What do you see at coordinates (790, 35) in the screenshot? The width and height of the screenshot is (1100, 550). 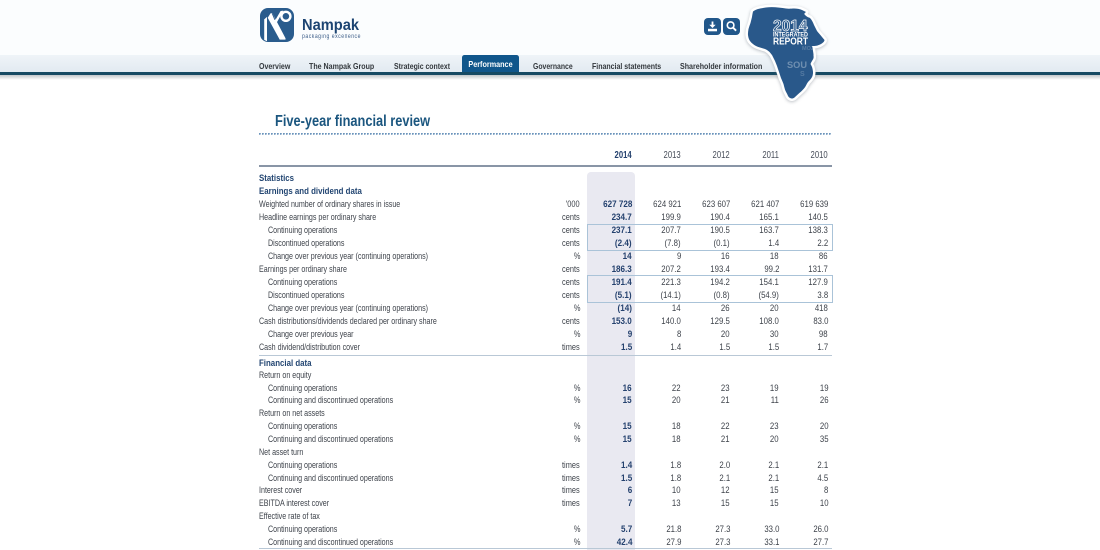 I see `svg-text: INTEGRATED` at bounding box center [790, 35].